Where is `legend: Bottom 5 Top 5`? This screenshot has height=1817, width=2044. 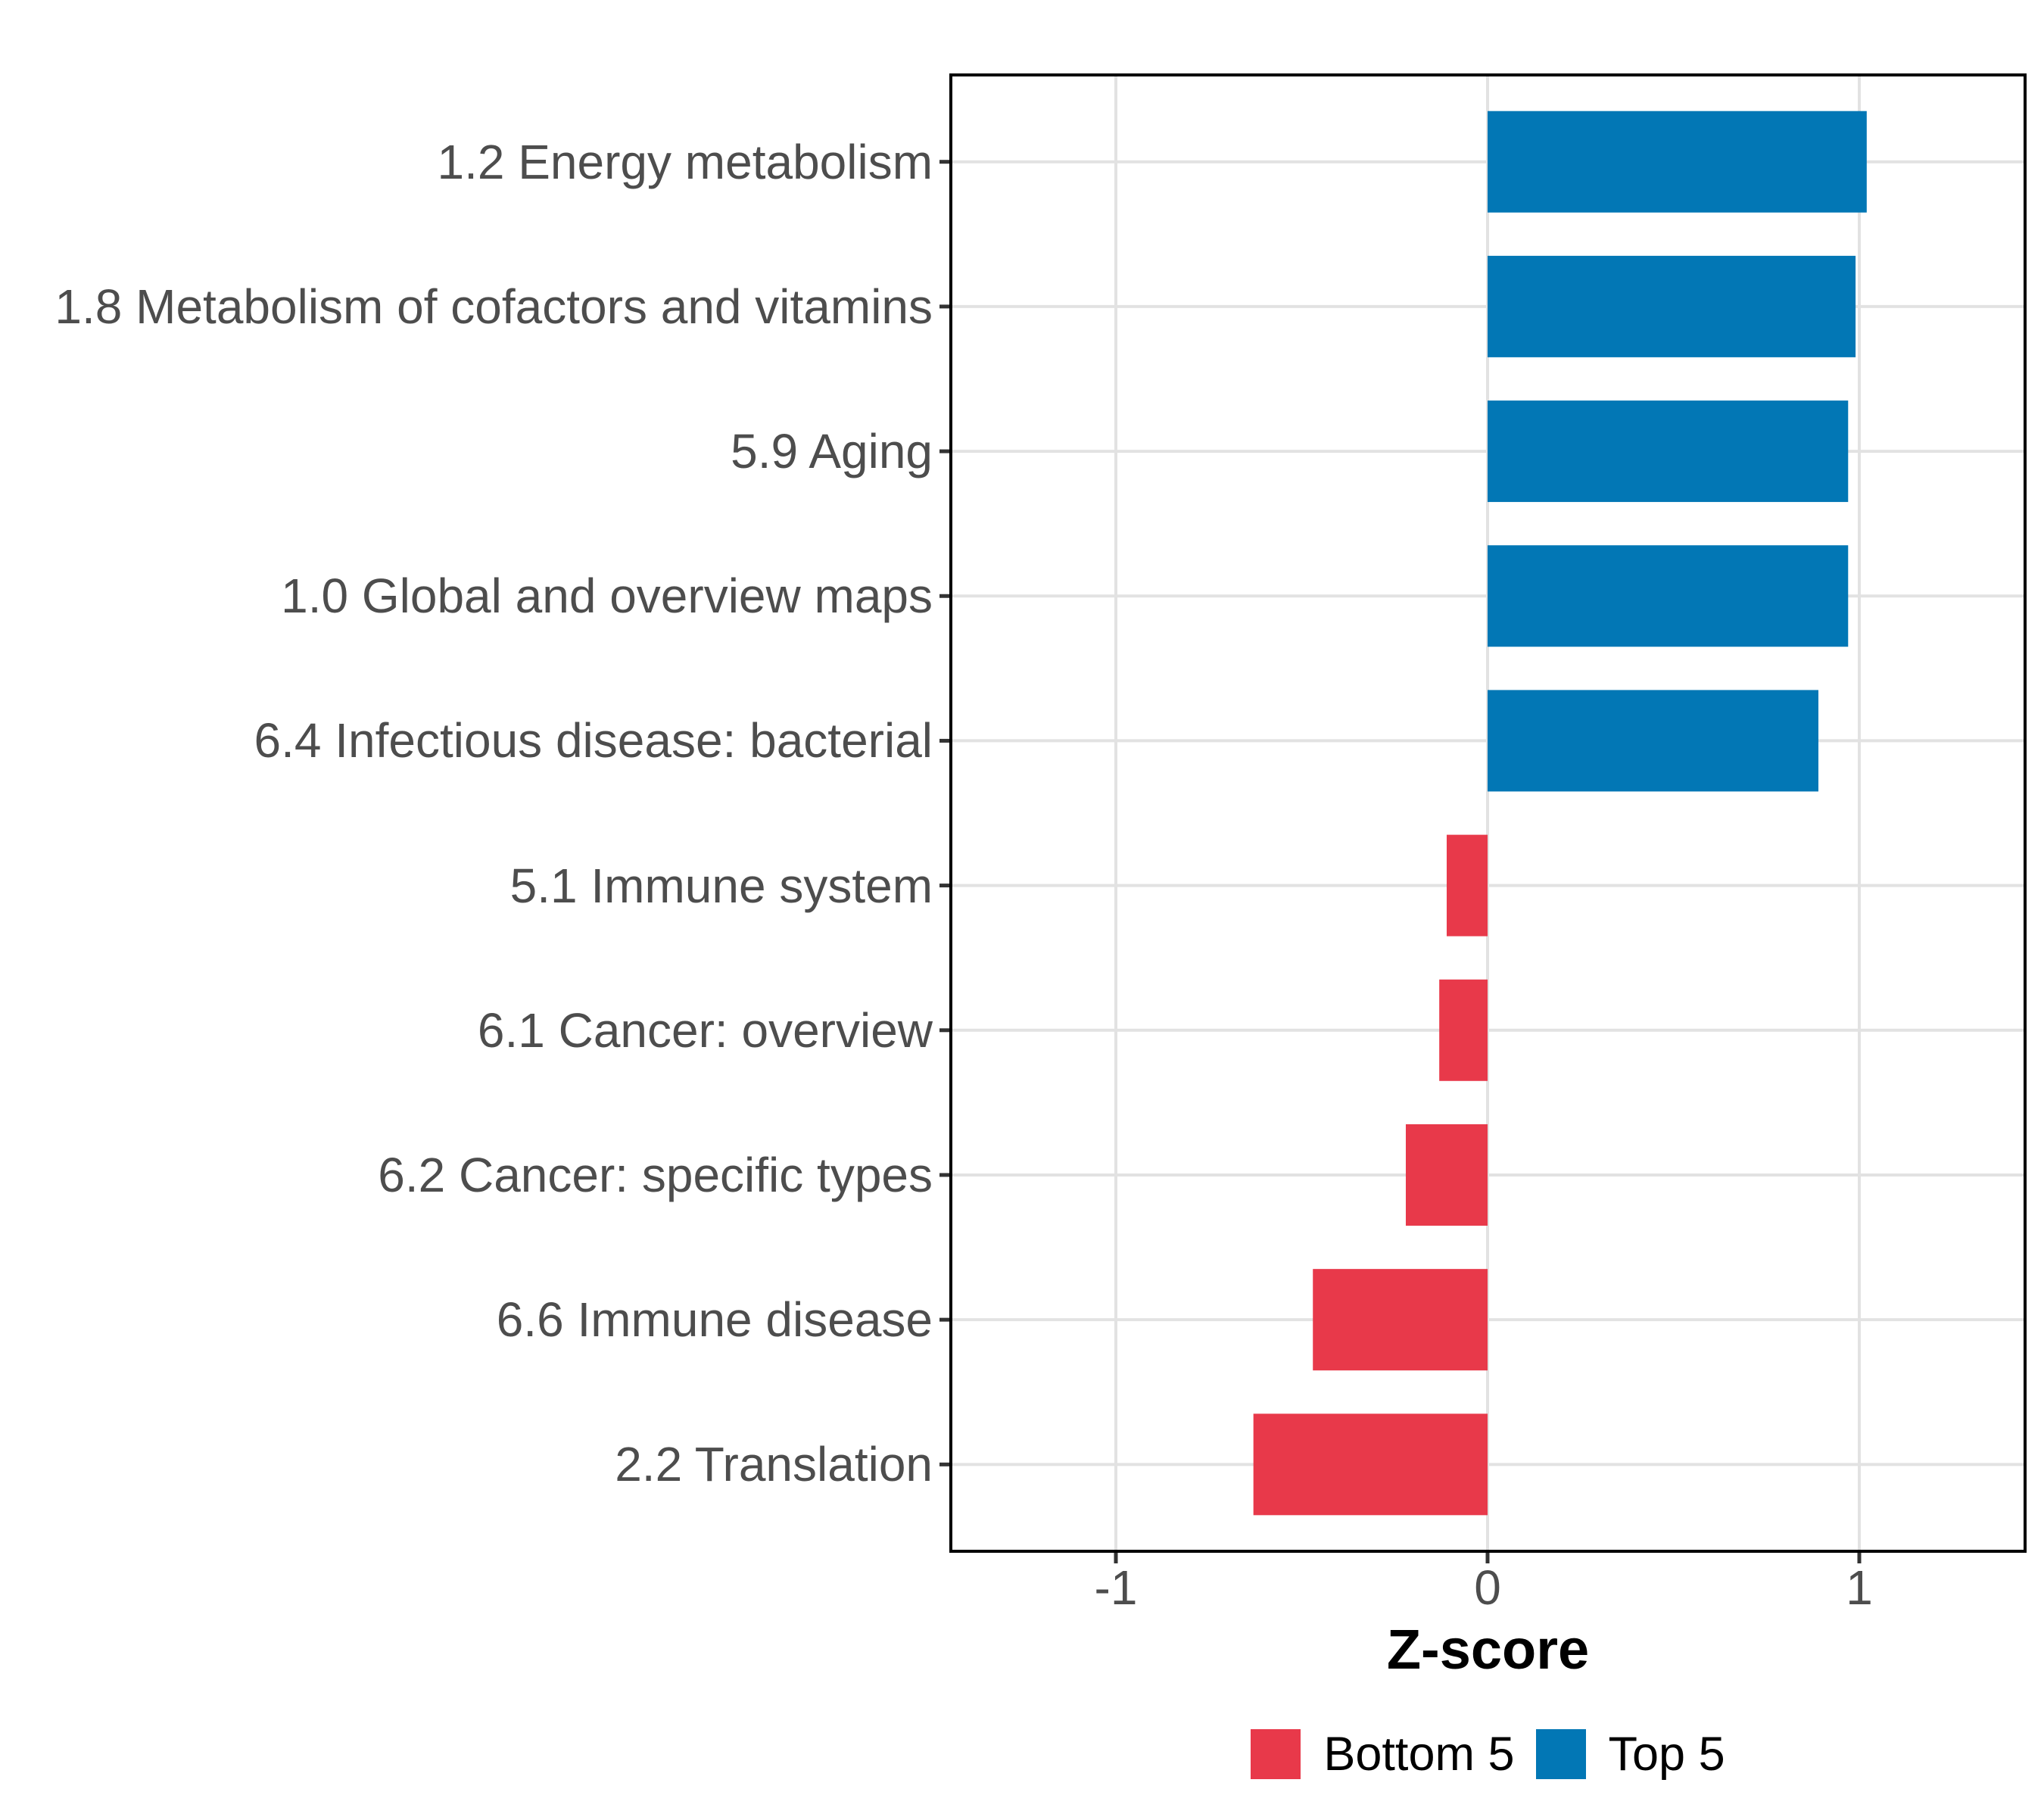 legend: Bottom 5 Top 5 is located at coordinates (1488, 1754).